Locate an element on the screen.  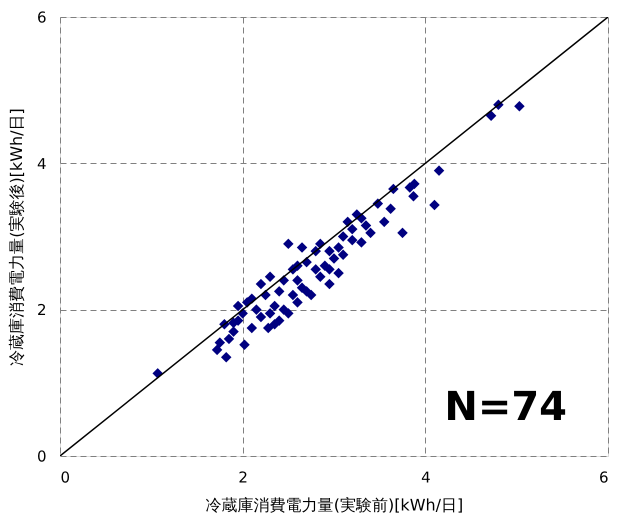
y-tick-label: 4 is located at coordinates (41, 163).